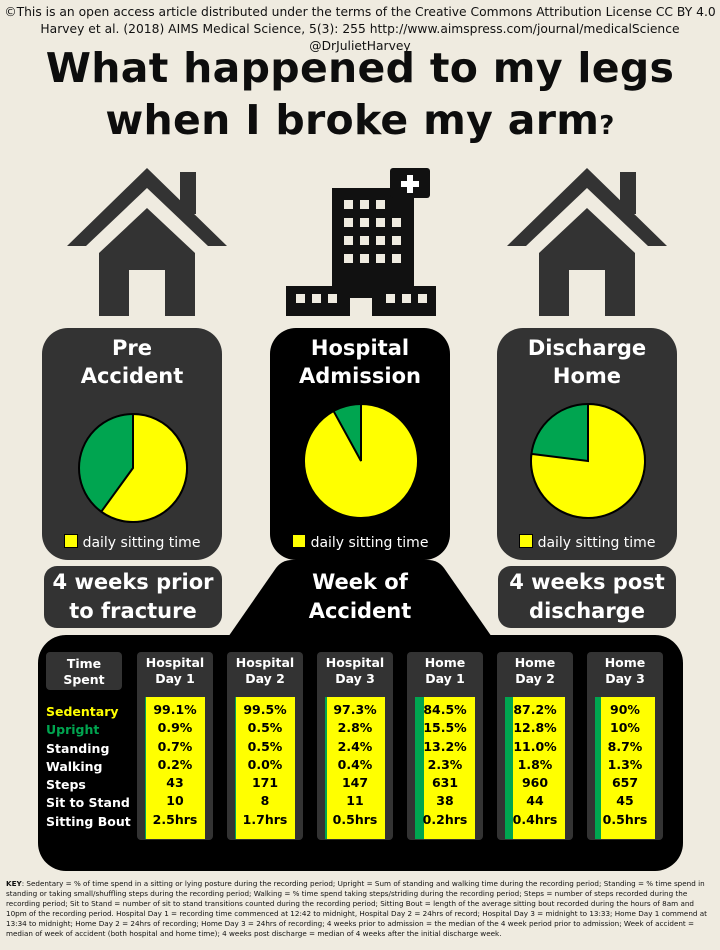  I want to click on house-icon, so click(147, 242).